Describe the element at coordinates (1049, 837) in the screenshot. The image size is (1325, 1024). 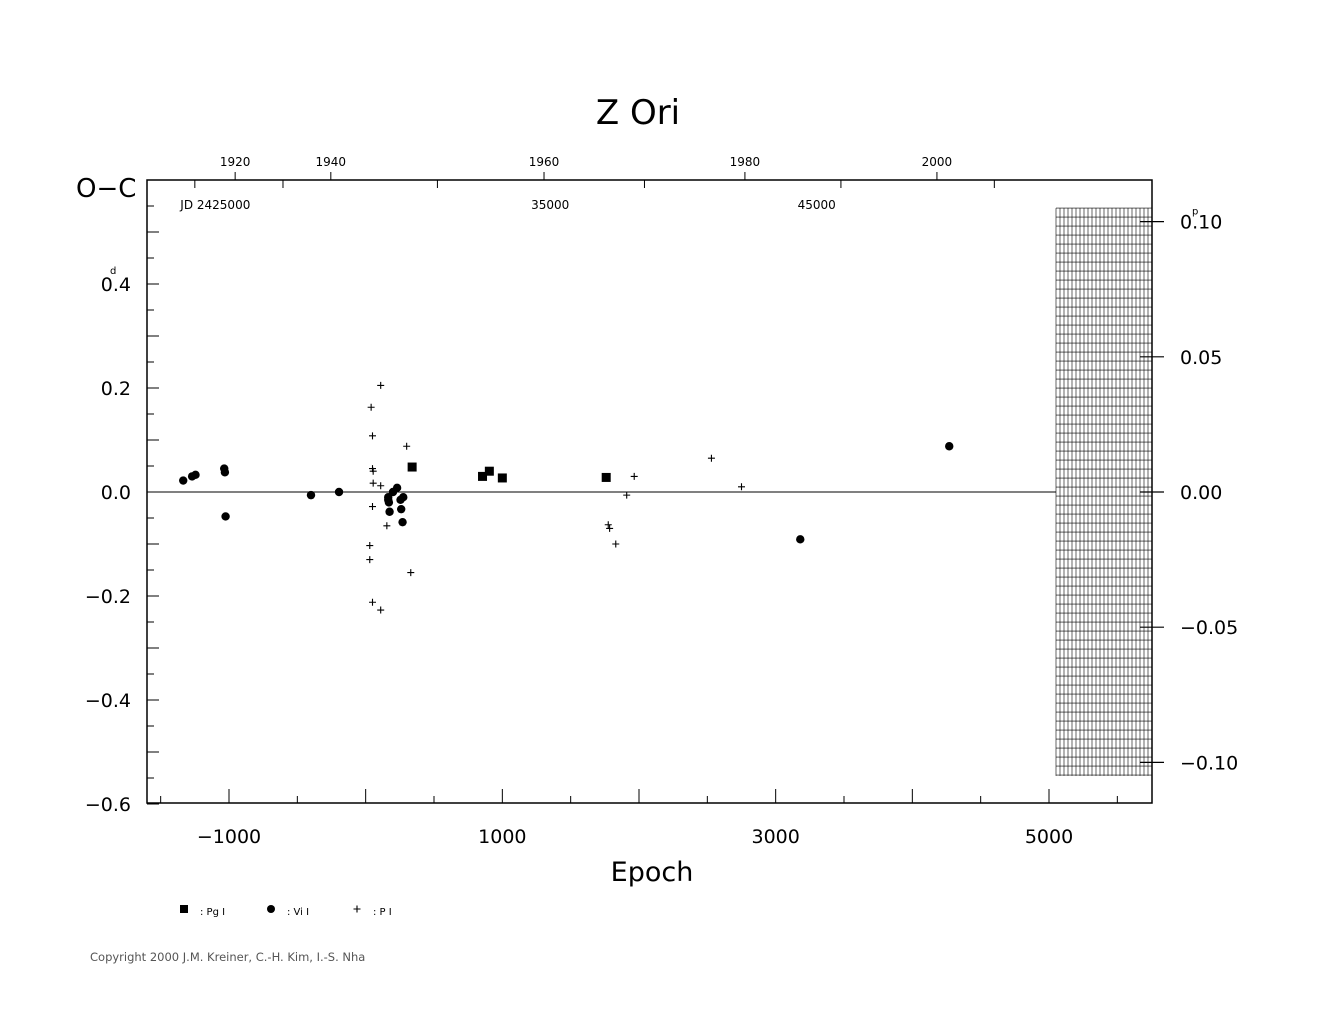
I see `x-tick-label: 5000` at that location.